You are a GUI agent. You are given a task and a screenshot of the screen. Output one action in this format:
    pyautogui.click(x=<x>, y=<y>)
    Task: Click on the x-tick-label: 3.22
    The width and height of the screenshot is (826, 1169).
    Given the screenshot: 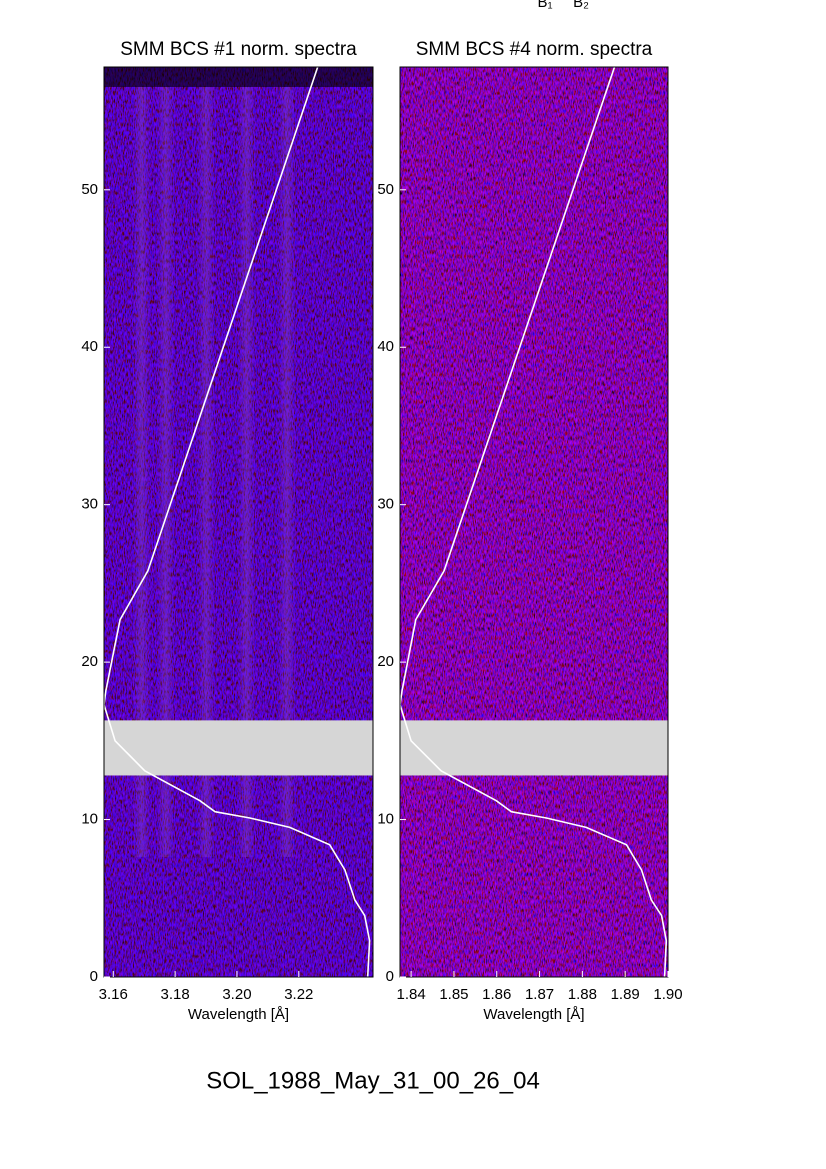 What is the action you would take?
    pyautogui.click(x=298, y=994)
    